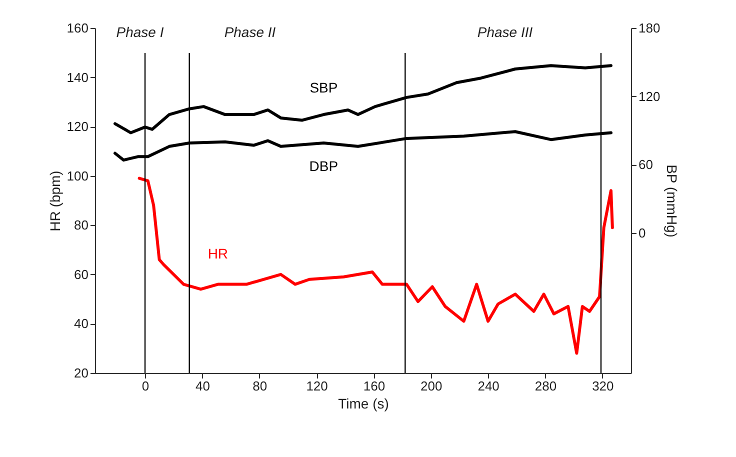 The height and width of the screenshot is (457, 736). What do you see at coordinates (649, 96) in the screenshot?
I see `y2-tick-label: 120` at bounding box center [649, 96].